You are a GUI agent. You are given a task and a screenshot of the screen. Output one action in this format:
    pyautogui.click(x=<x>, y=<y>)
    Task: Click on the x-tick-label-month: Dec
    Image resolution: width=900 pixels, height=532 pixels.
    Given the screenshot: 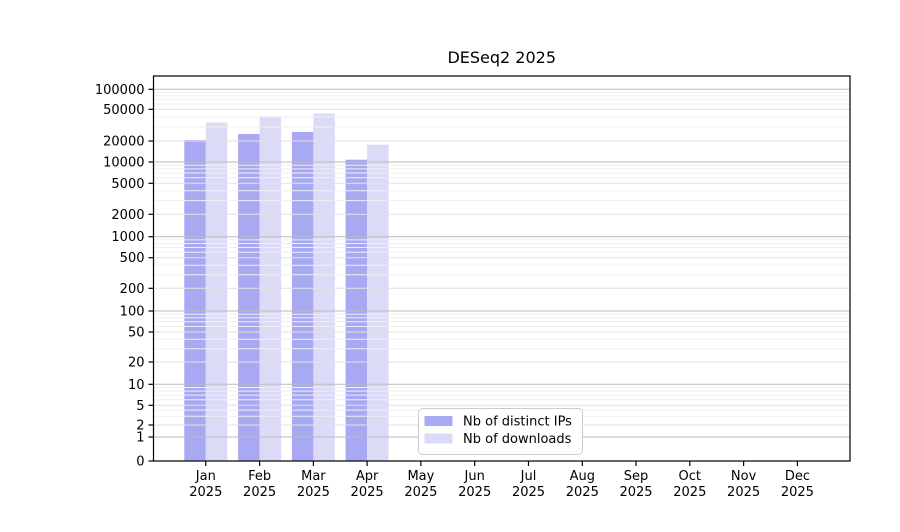 What is the action you would take?
    pyautogui.click(x=797, y=476)
    